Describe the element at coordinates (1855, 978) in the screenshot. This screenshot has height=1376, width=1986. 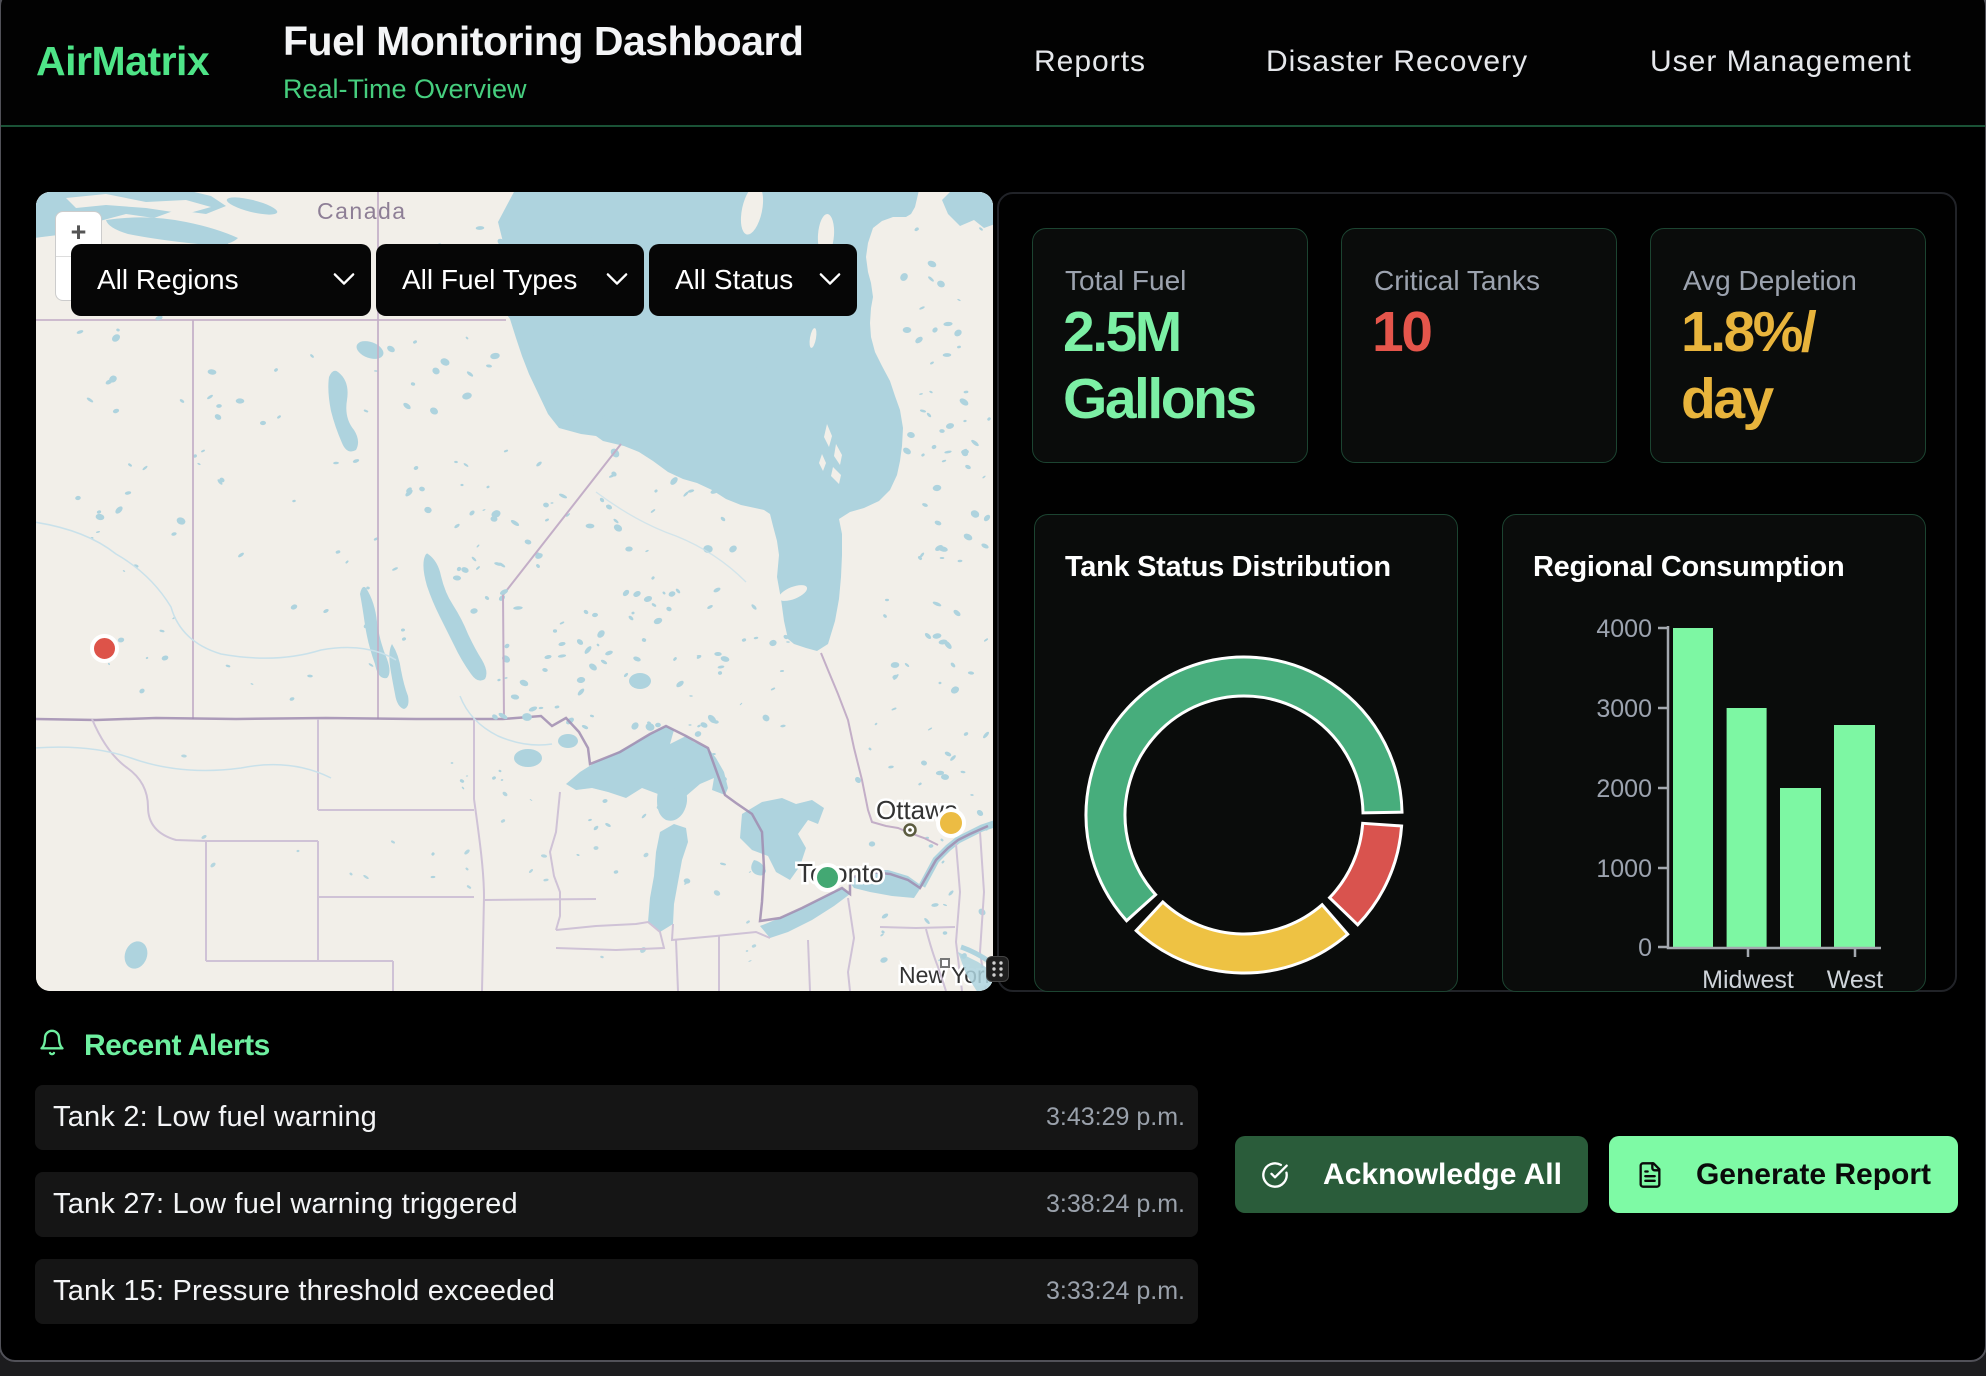
I see `svg-text: West` at that location.